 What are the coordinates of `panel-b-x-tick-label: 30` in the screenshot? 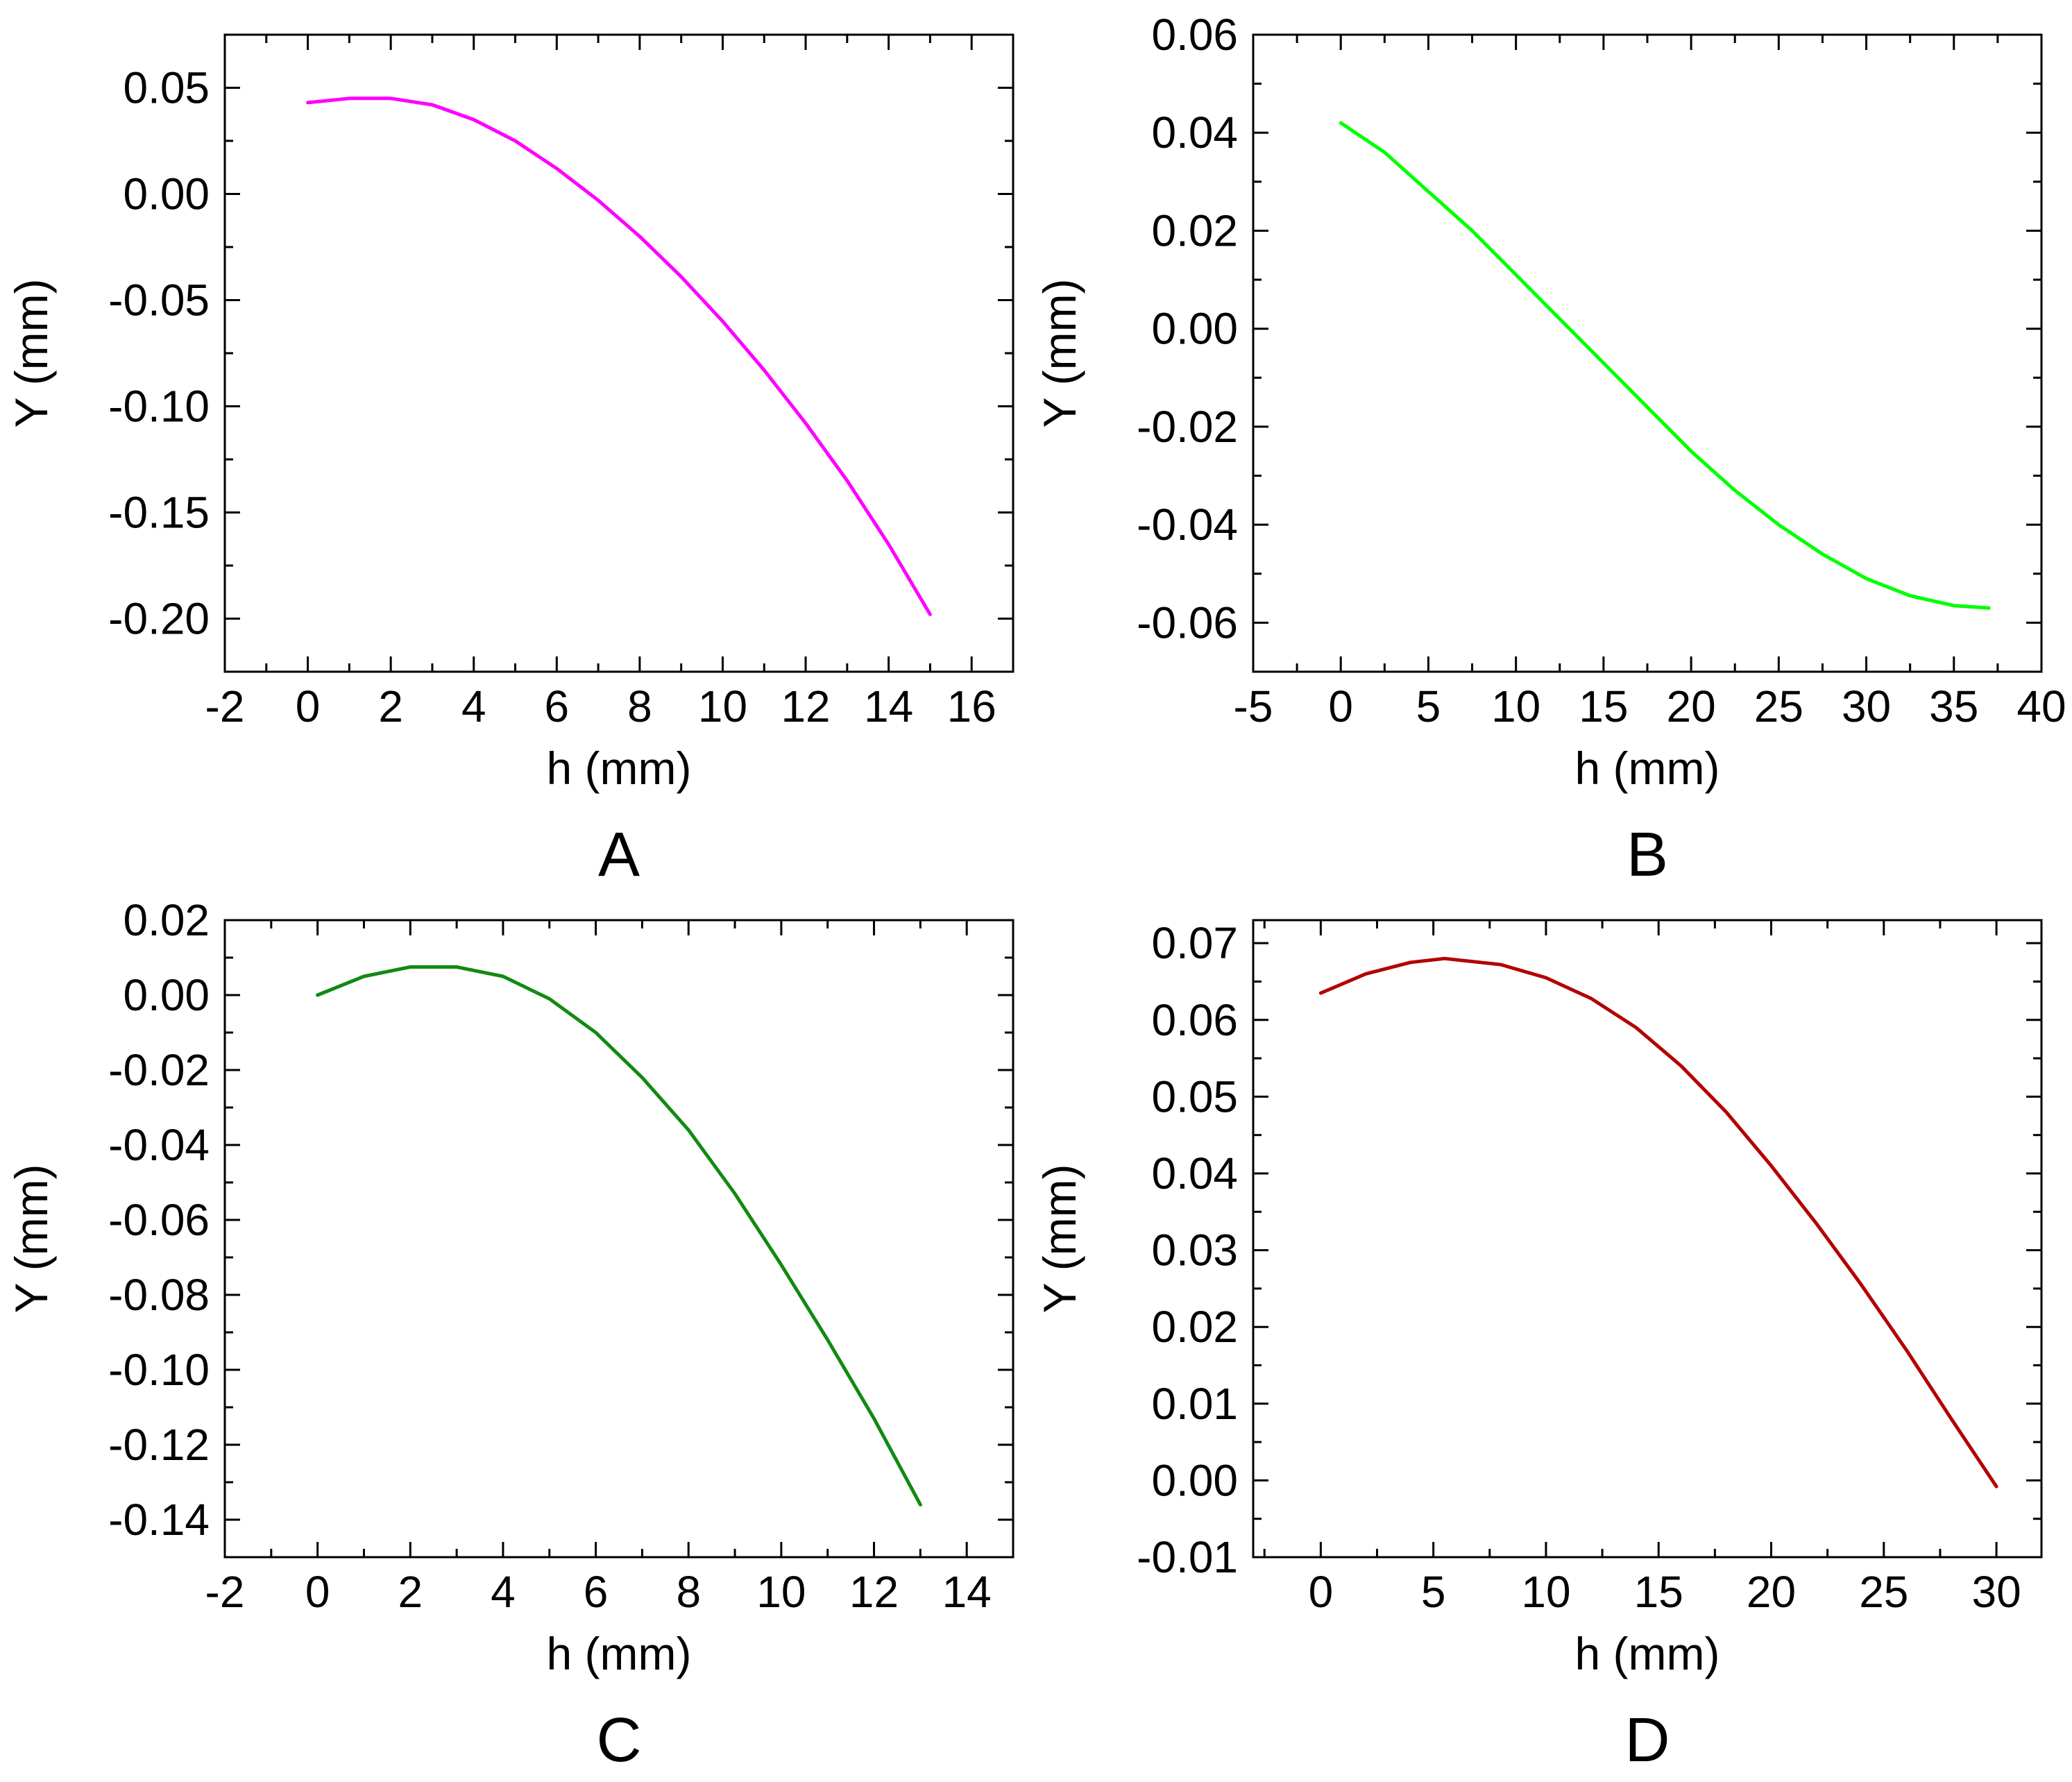 It's located at (1866, 706).